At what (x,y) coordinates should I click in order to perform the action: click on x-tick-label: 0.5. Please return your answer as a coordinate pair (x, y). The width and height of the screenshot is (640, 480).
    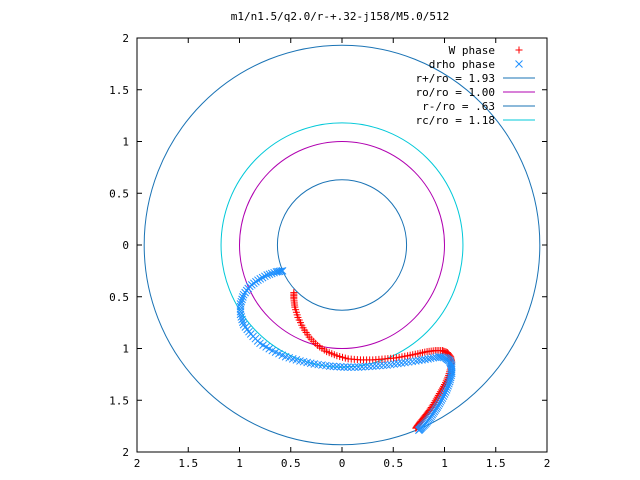
    Looking at the image, I should click on (393, 463).